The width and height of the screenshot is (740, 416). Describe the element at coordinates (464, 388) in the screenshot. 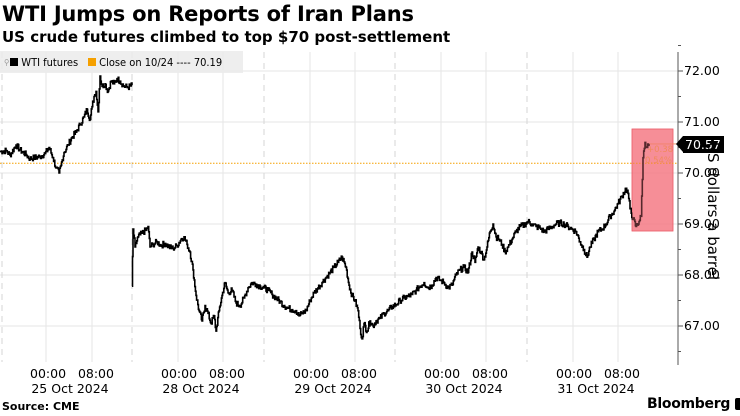

I see `x-date-30oct: 30 Oct 2024` at that location.